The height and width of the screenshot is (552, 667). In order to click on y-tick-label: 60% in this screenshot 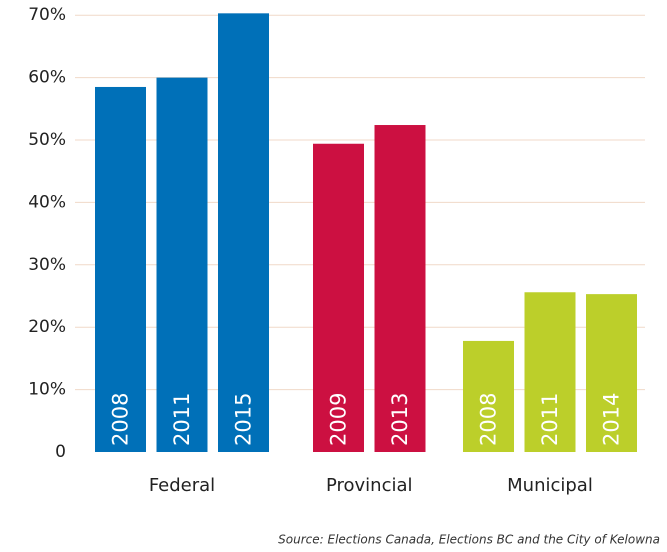, I will do `click(47, 78)`.